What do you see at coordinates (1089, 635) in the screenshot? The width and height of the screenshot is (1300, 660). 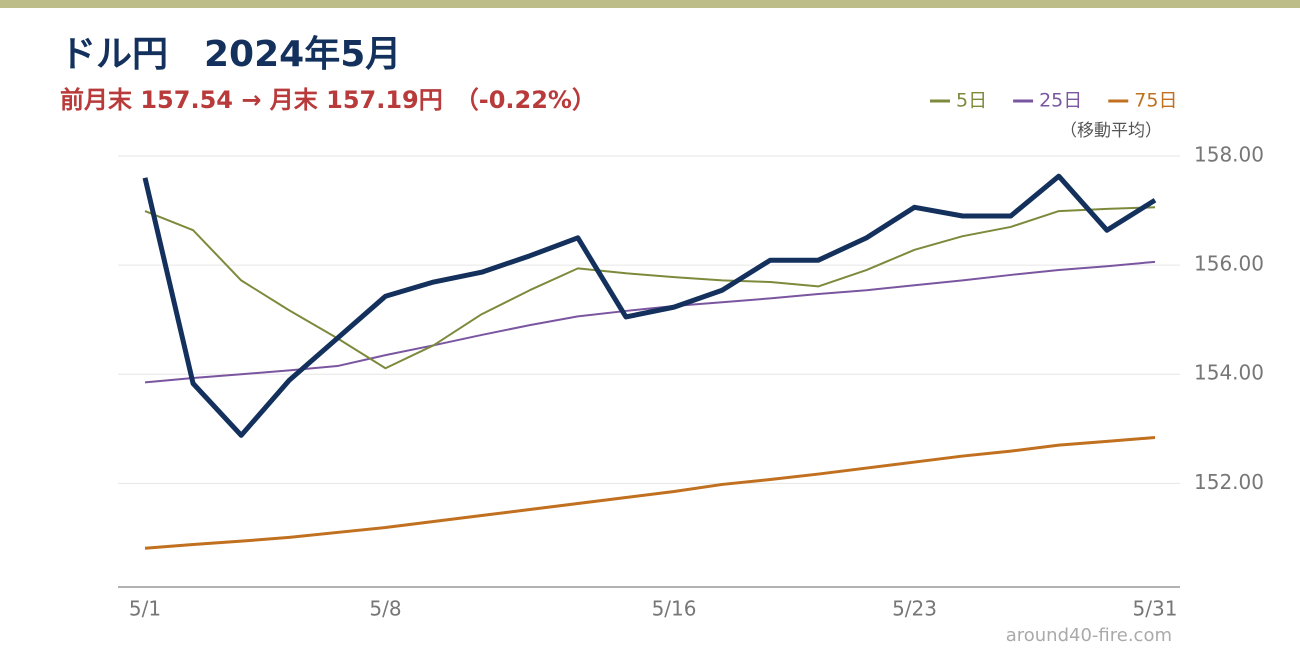 I see `watermark: around40-fire.com` at bounding box center [1089, 635].